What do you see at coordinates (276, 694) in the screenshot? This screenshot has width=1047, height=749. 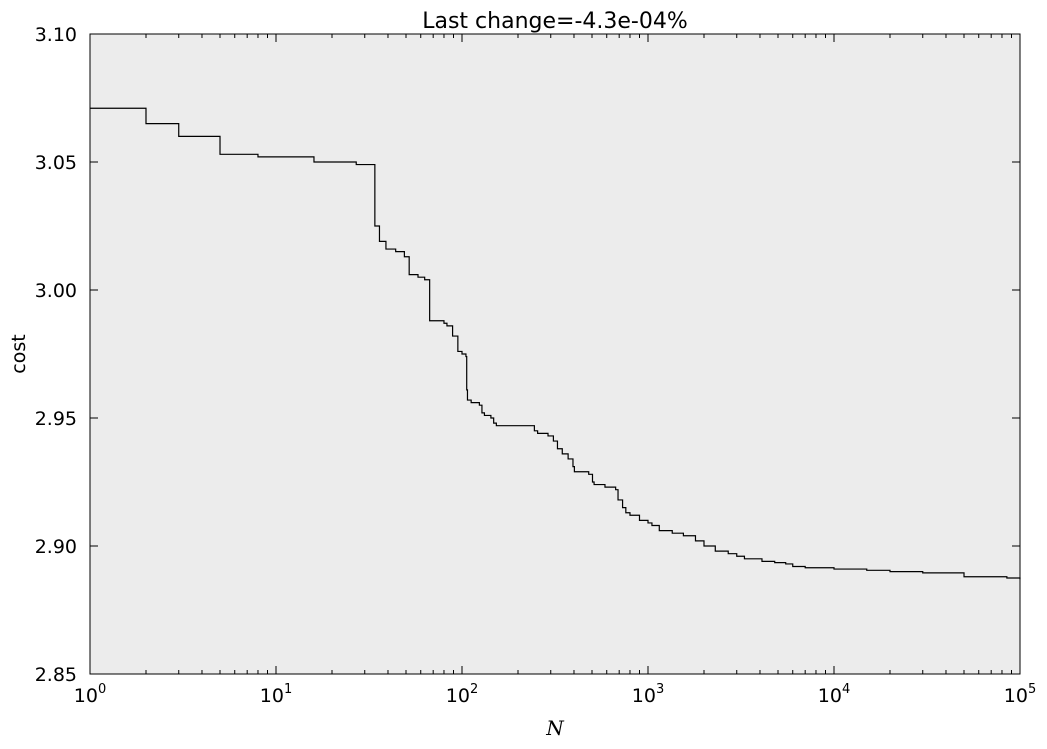 I see `x-tick-label: 10¹` at bounding box center [276, 694].